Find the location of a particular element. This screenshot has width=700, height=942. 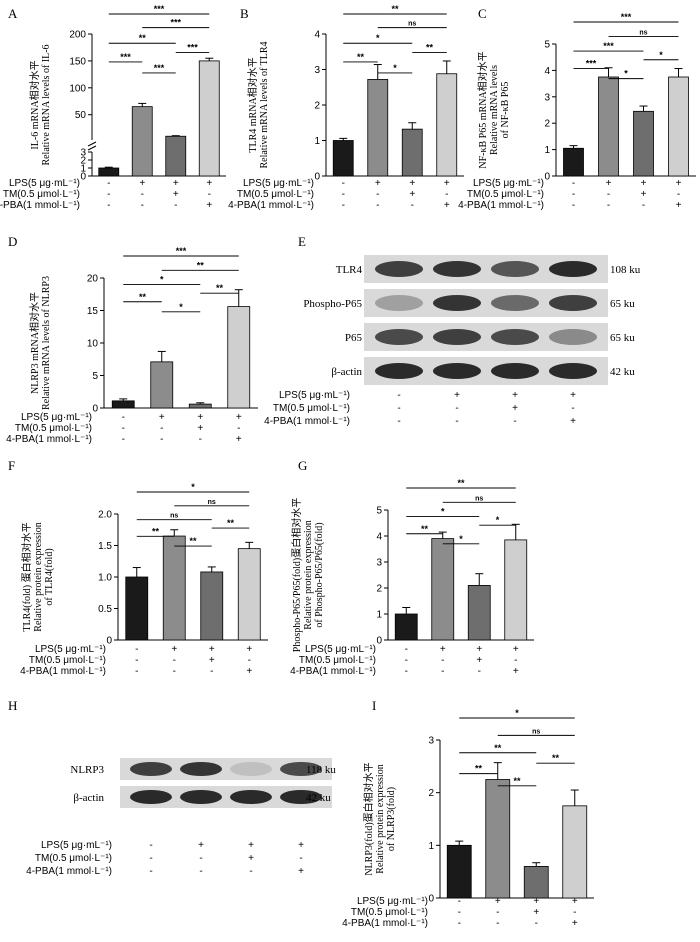

y-tick-label: 0.5 is located at coordinates (105, 609).